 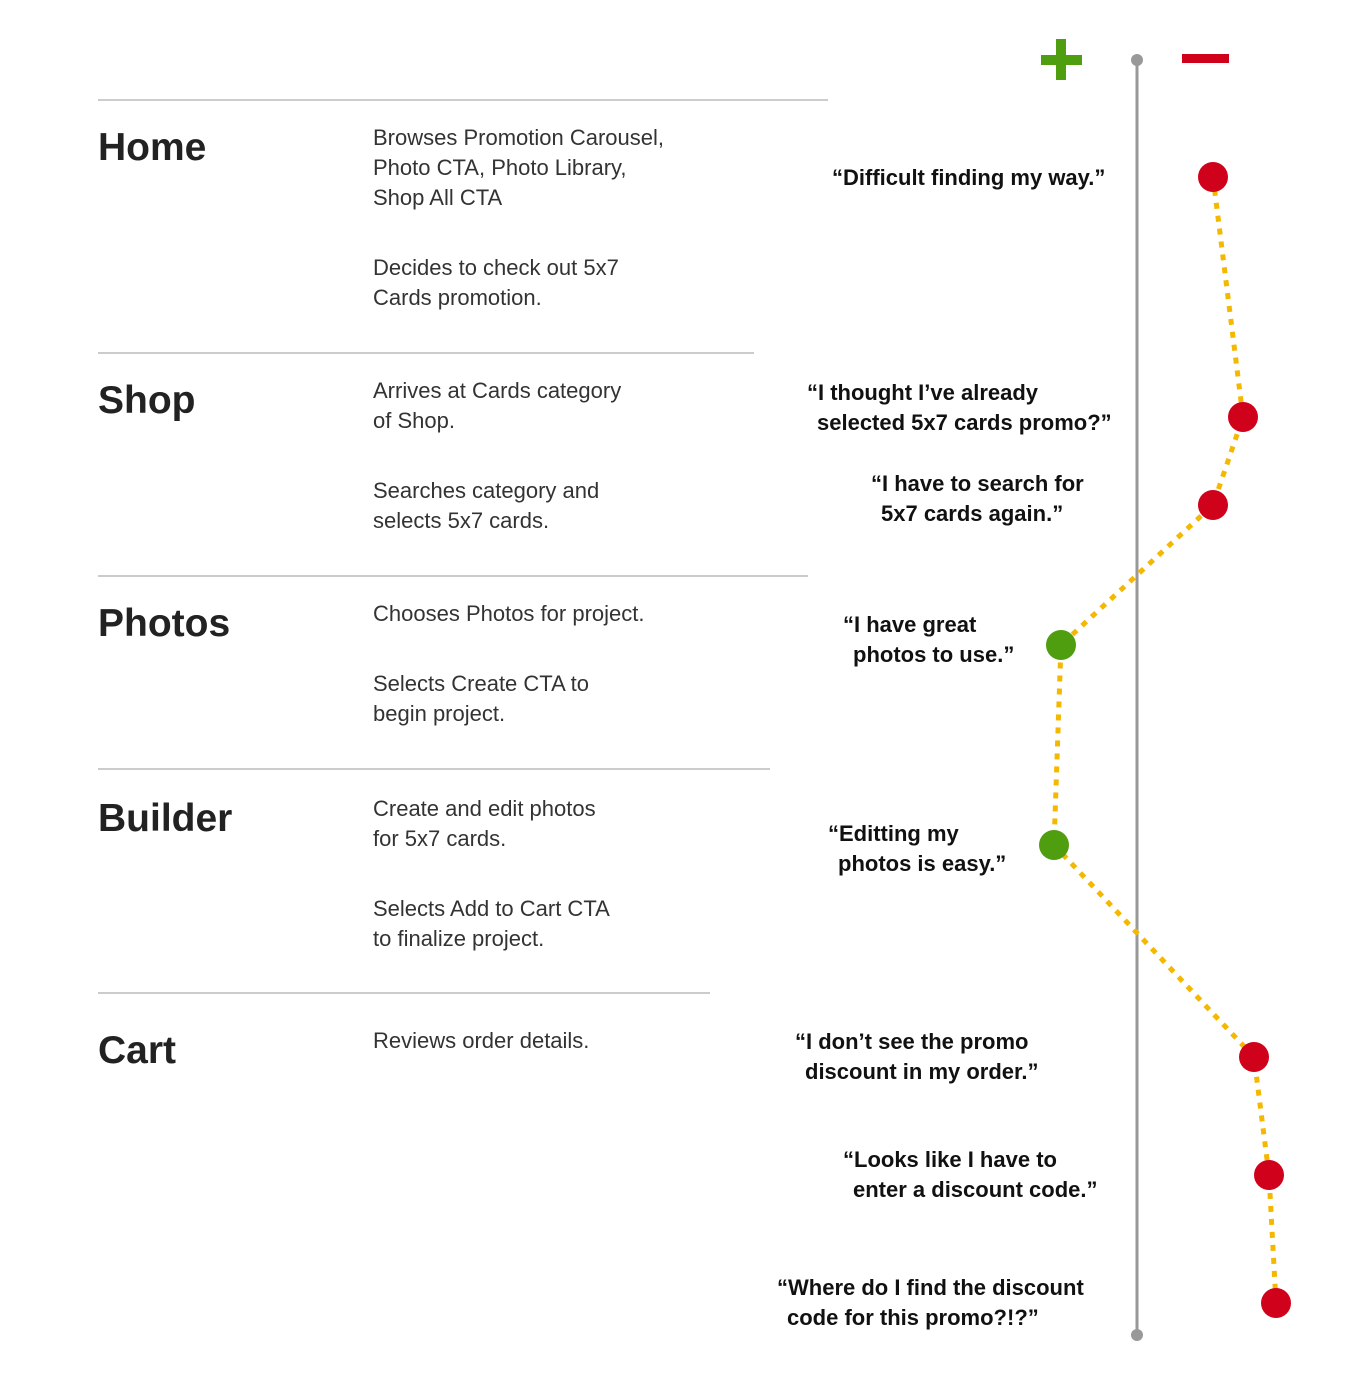 What do you see at coordinates (519, 137) in the screenshot?
I see `step-text: Browses Promotion Carousel,` at bounding box center [519, 137].